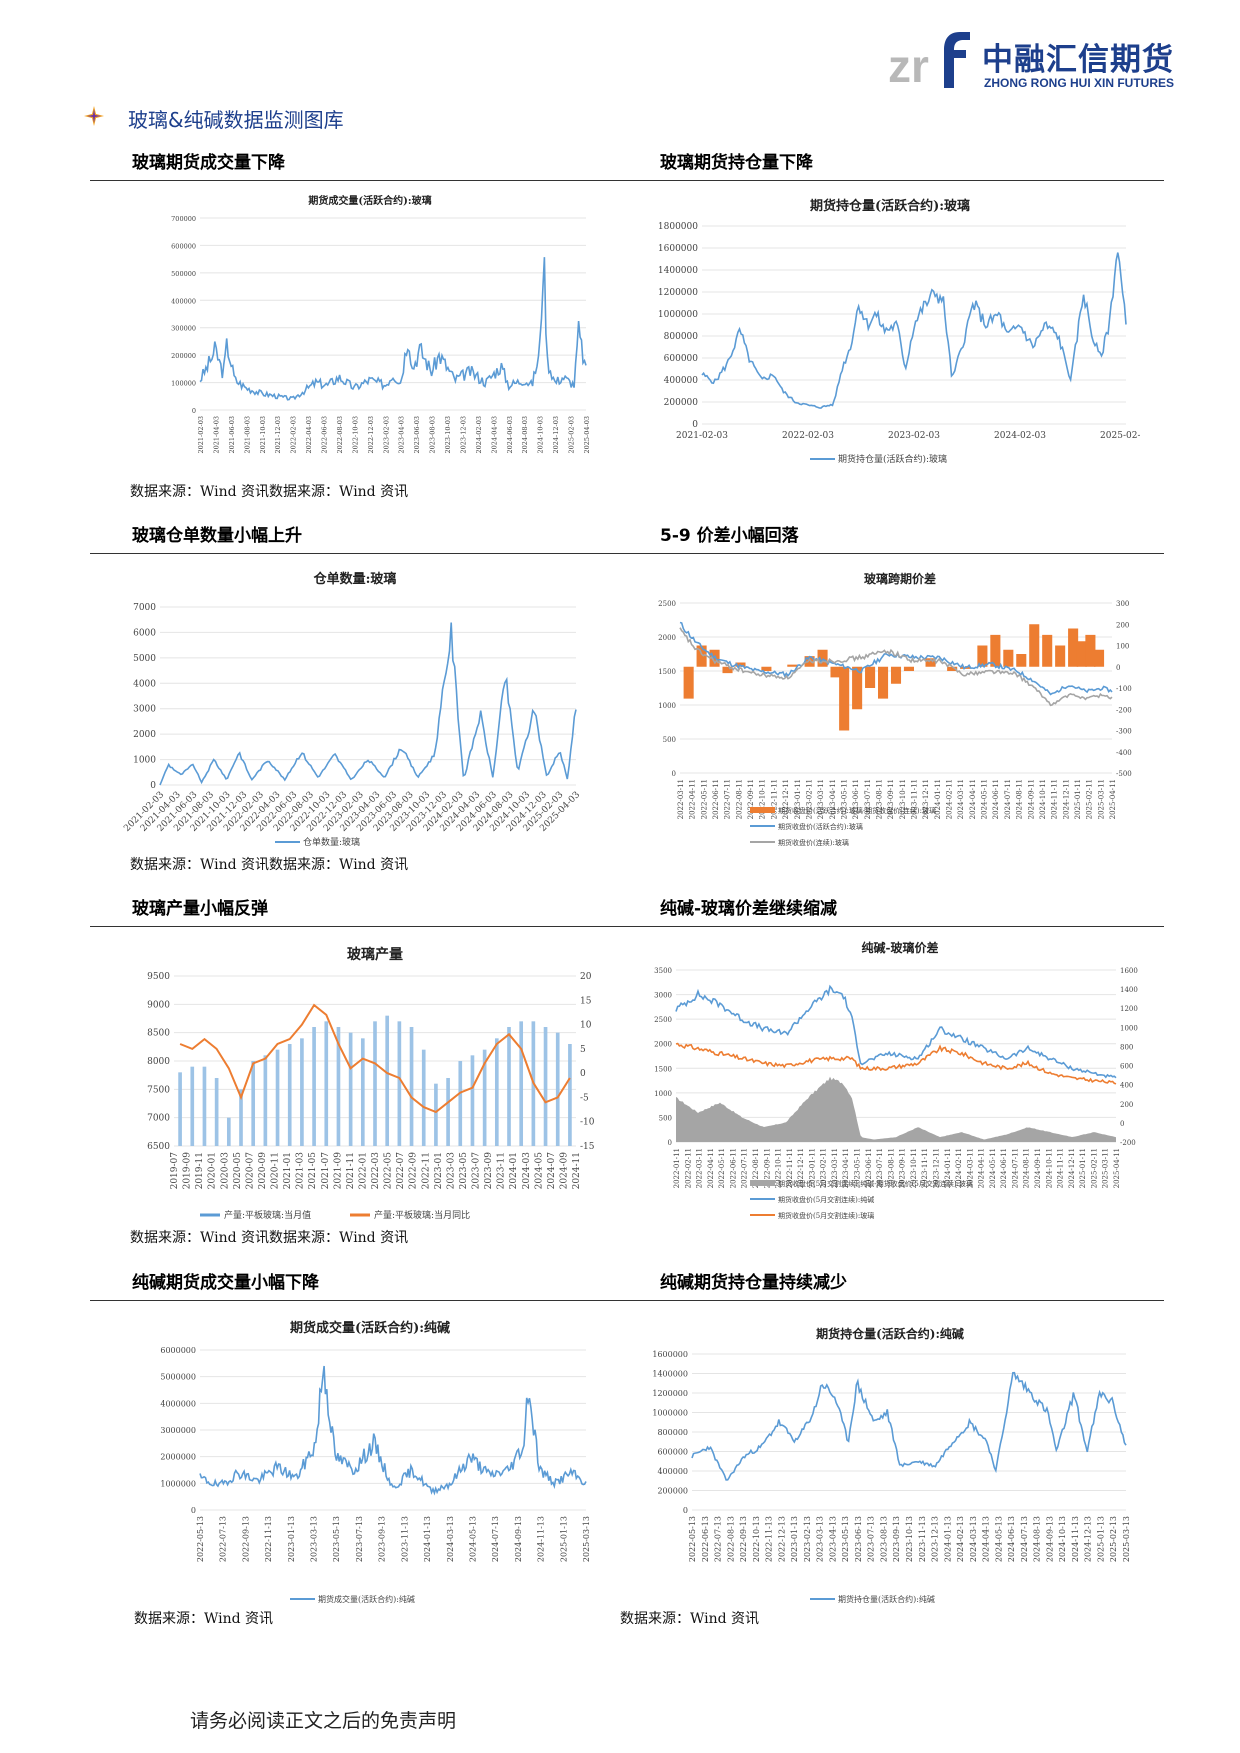 This screenshot has width=1240, height=1753. Describe the element at coordinates (809, 799) in the screenshot. I see `x-tick-label: 2023-02-11` at that location.